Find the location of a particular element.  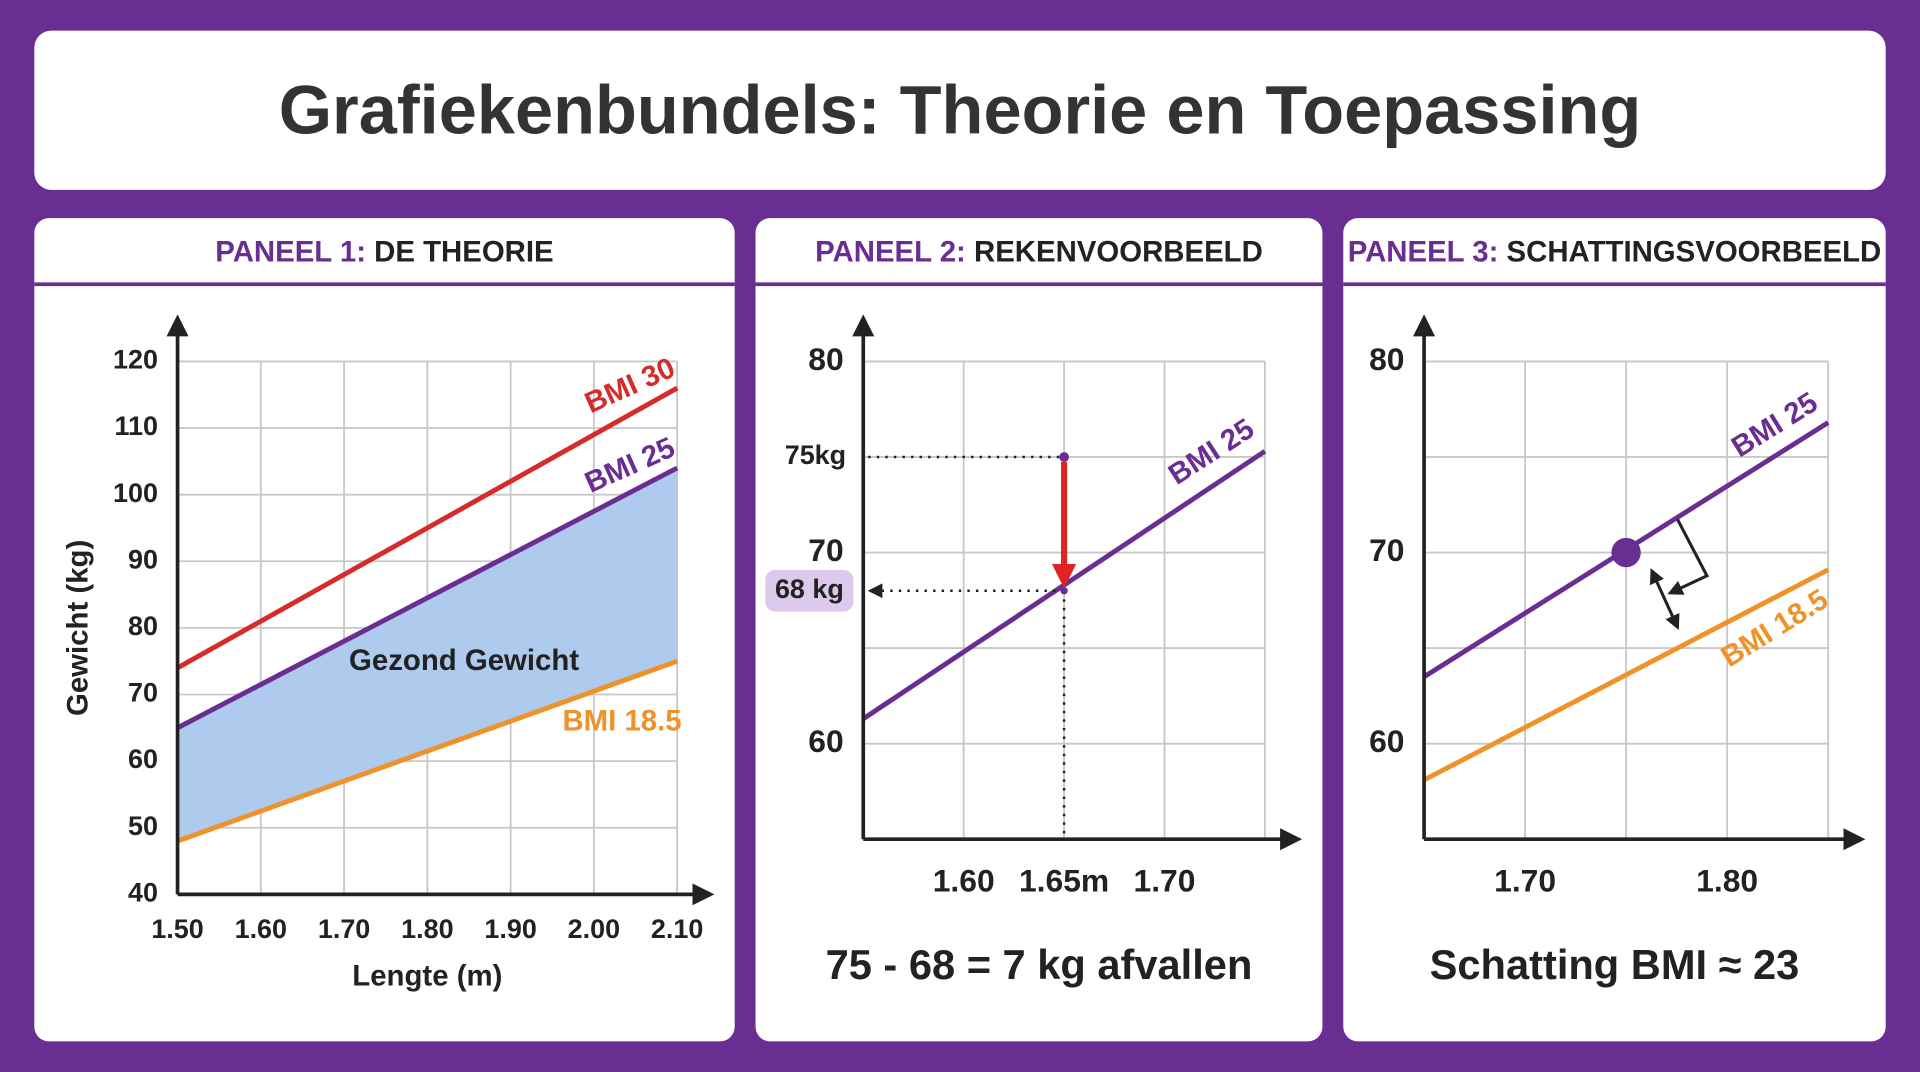

start-point is located at coordinates (1064, 457).